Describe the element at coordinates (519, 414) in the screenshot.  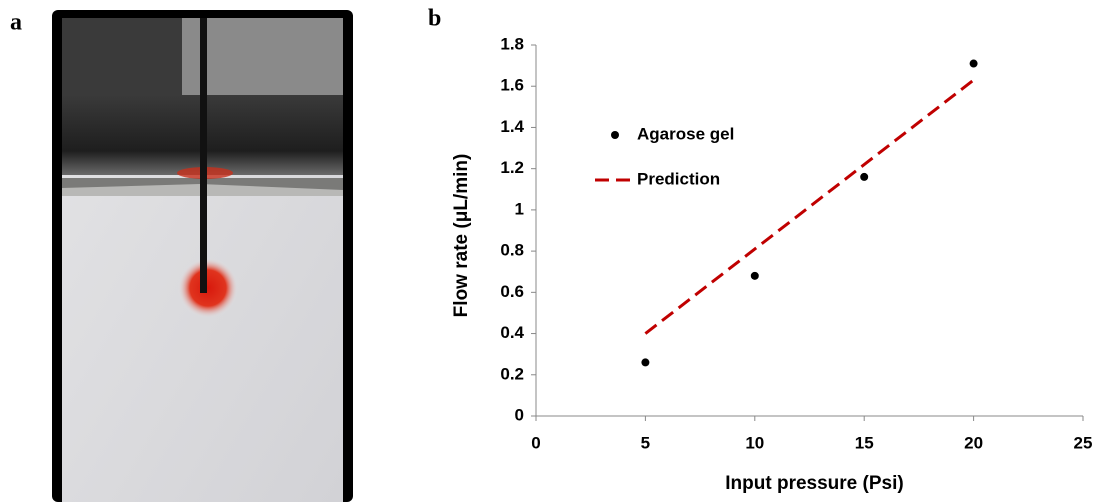
I see `y-tick-label: 0` at that location.